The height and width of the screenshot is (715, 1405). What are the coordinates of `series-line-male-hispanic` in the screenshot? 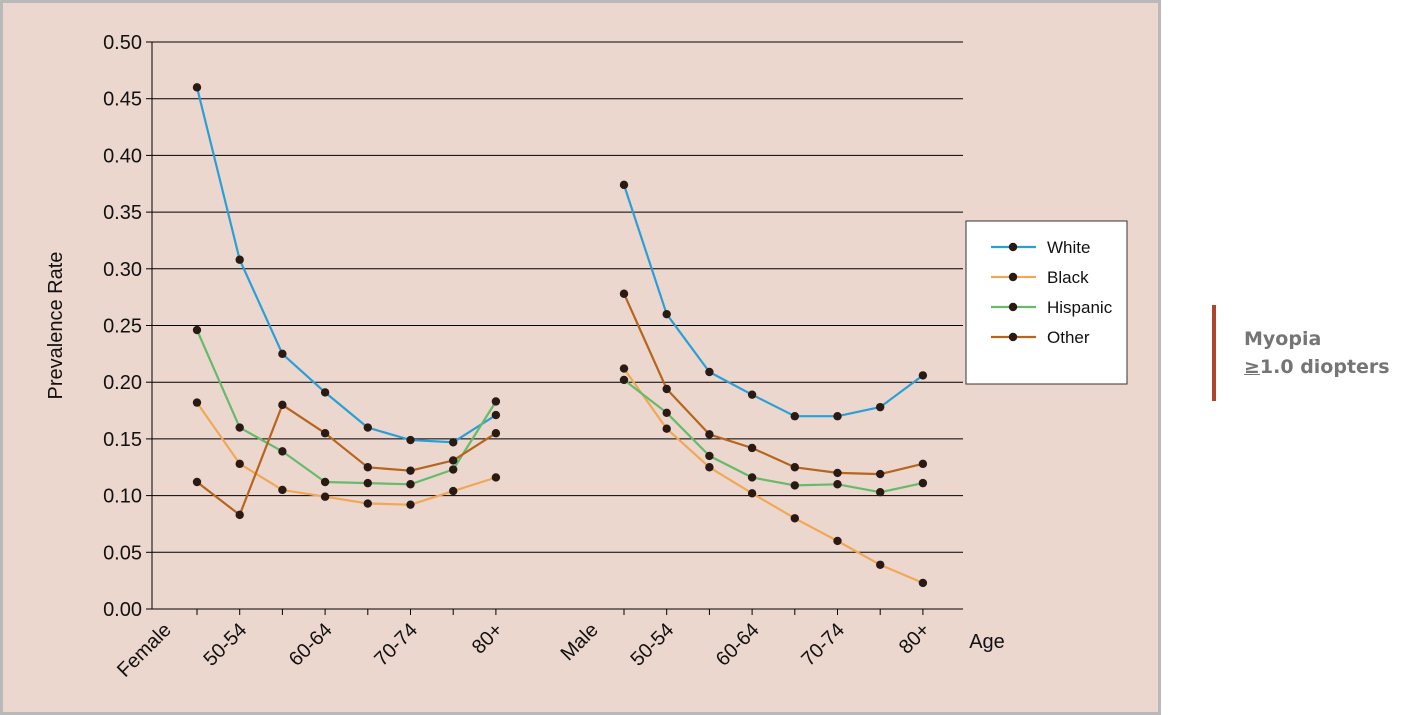 It's located at (773, 436).